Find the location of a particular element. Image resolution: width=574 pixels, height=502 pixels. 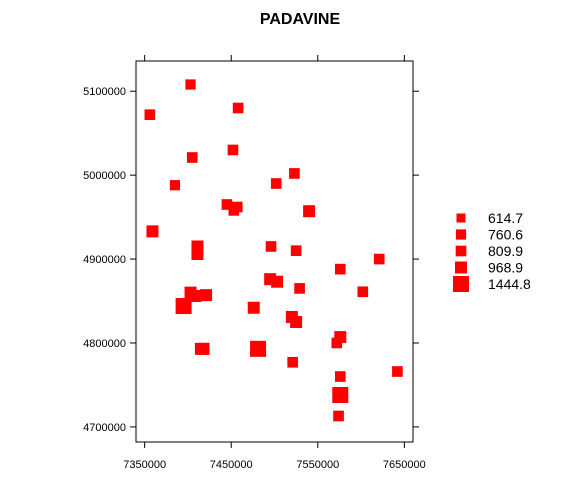

y-tick-label: 5000000 is located at coordinates (104, 176).